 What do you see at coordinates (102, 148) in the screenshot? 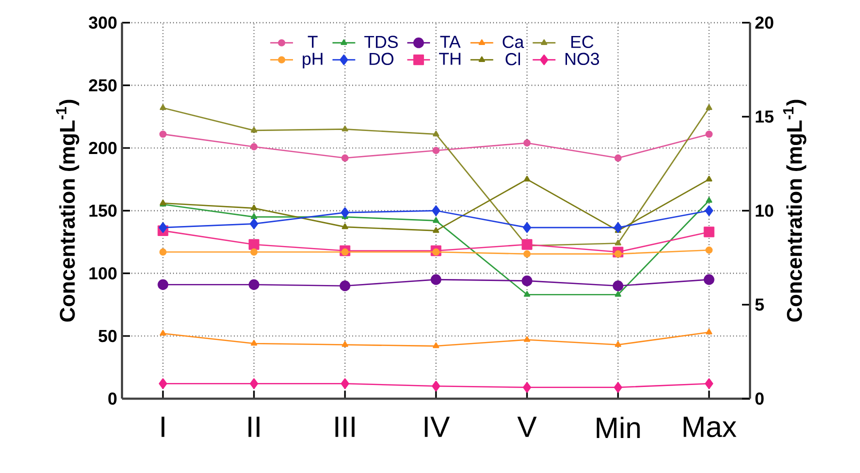
I see `y-tick-label: 200` at bounding box center [102, 148].